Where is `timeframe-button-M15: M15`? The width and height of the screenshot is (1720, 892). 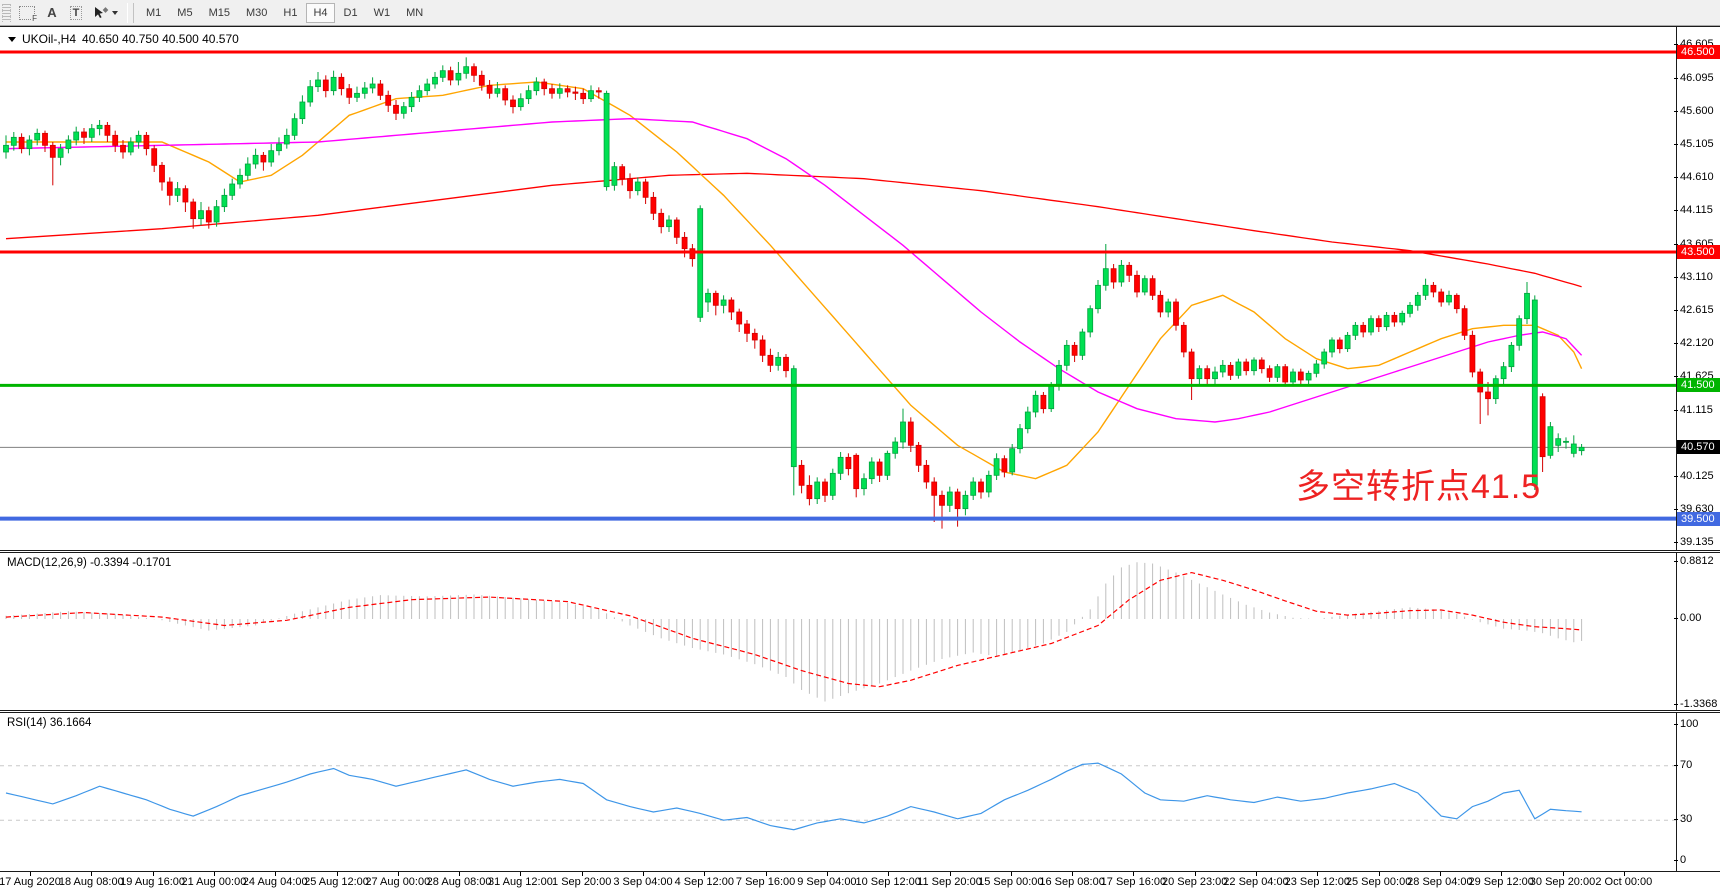 timeframe-button-M15: M15 is located at coordinates (219, 13).